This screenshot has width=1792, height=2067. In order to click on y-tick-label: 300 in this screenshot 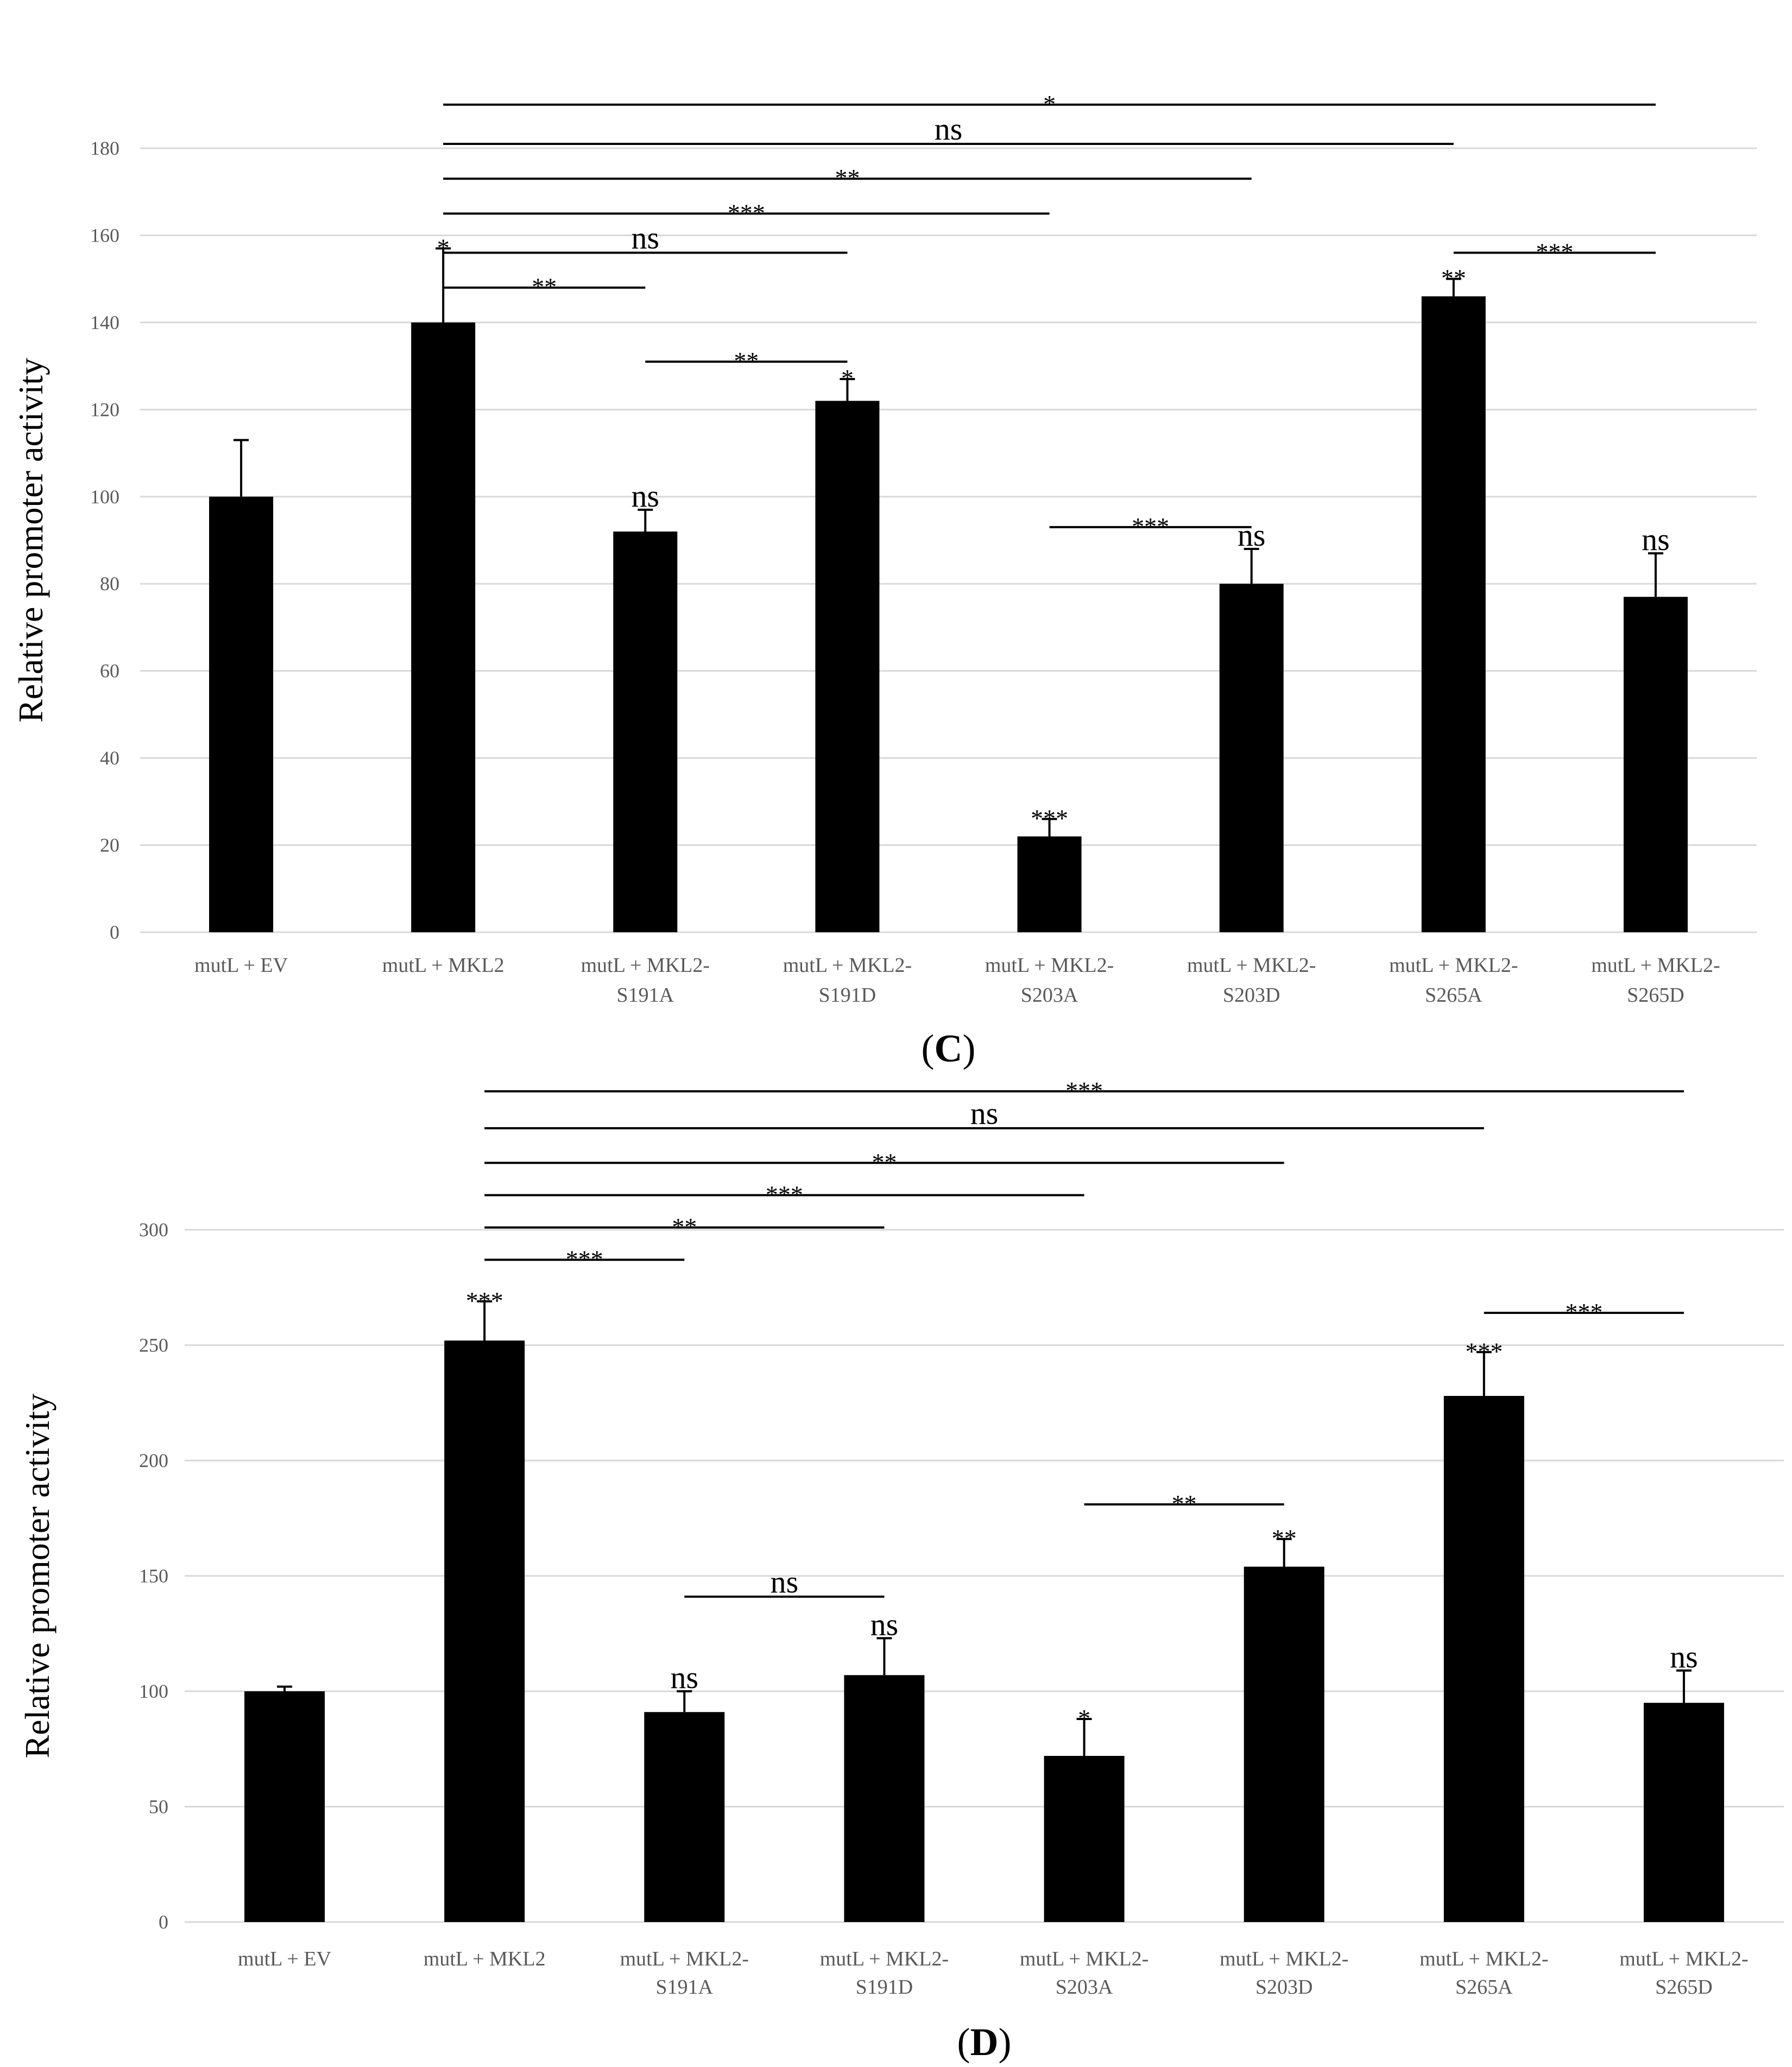, I will do `click(153, 1230)`.